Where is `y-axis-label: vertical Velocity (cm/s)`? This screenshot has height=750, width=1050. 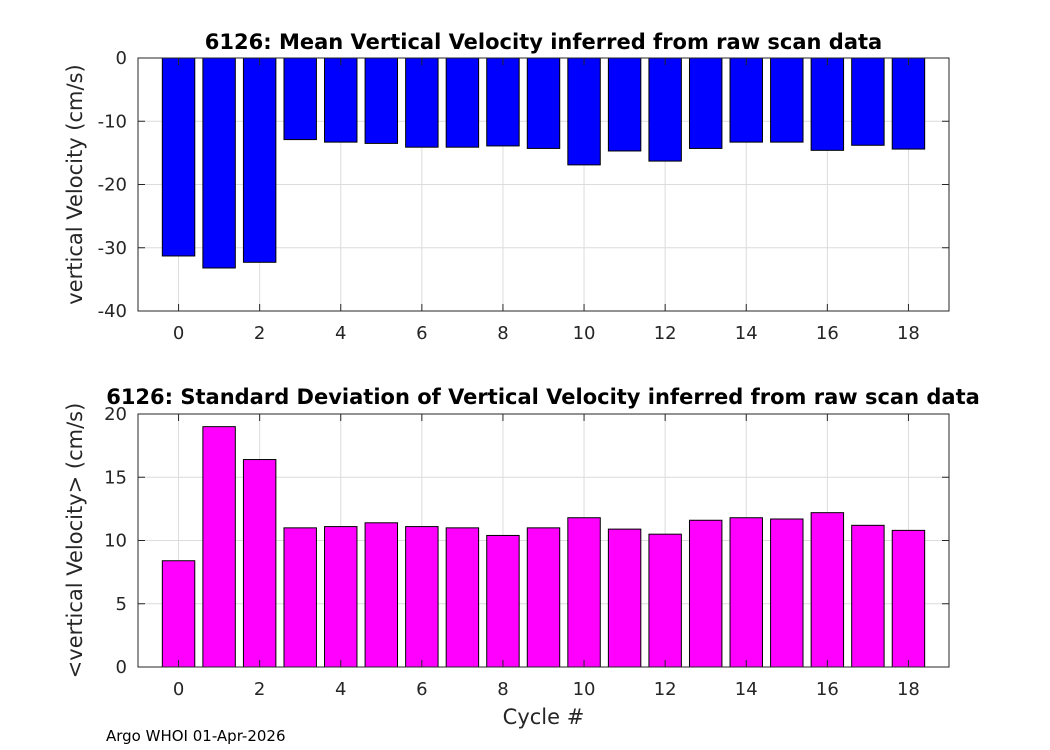
y-axis-label: vertical Velocity (cm/s) is located at coordinates (75, 184).